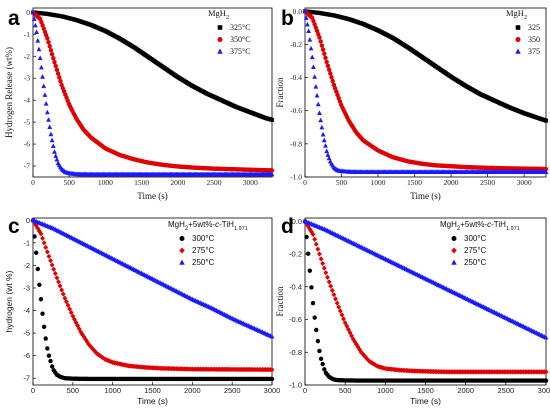 Image resolution: width=550 pixels, height=408 pixels. Describe the element at coordinates (296, 177) in the screenshot. I see `y-tick-label: -1.0` at that location.